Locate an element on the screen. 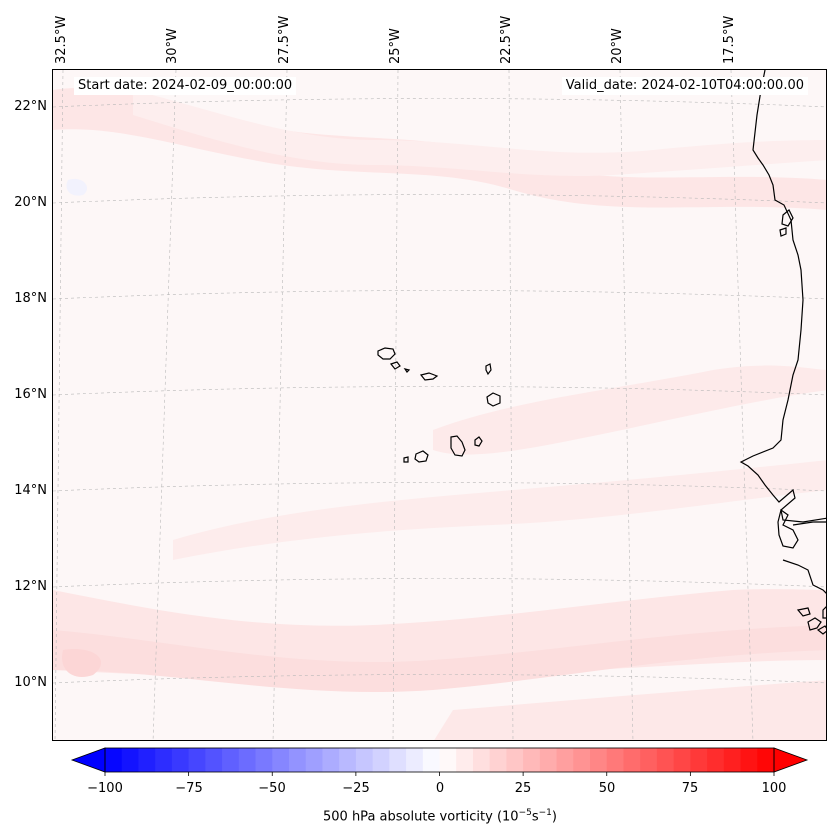 The image size is (837, 839). vorticity-band-center is located at coordinates (629, 410).